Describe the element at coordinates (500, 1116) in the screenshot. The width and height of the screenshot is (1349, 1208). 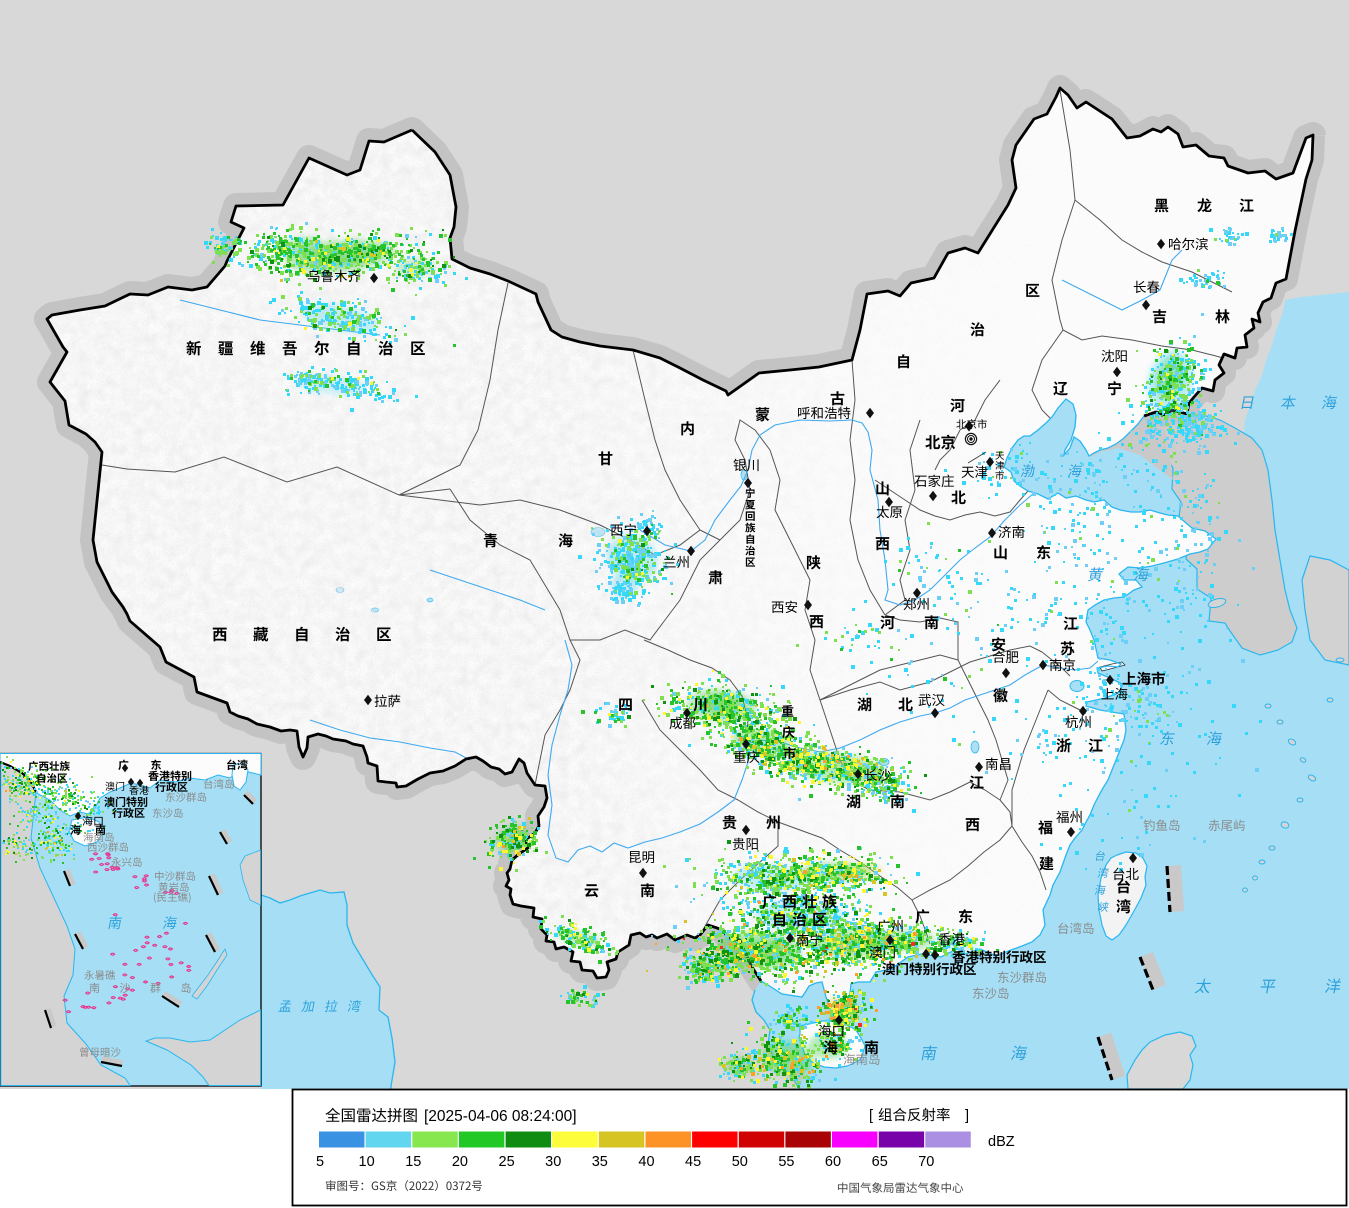
I see `svg-text: [2025-04-06 08:24:00]` at that location.